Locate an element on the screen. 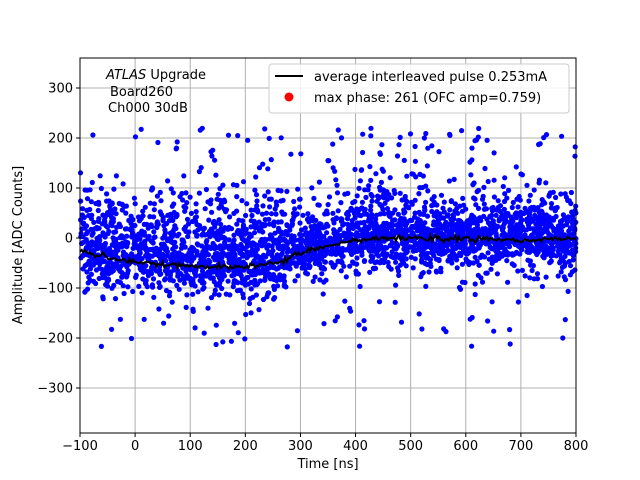 This screenshot has width=640, height=480. average-pulse-series is located at coordinates (328, 251).